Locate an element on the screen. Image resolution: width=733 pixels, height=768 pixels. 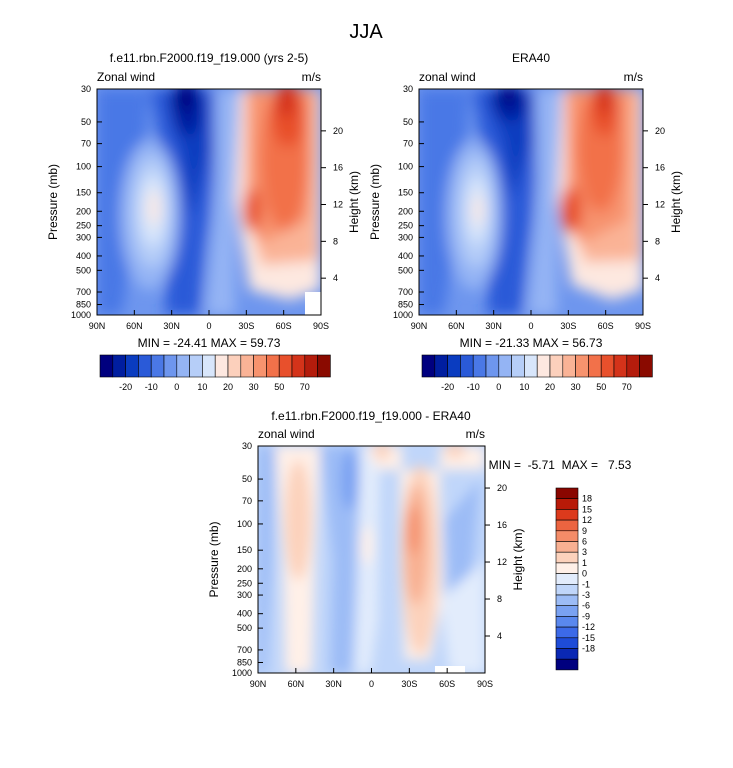
panel-era40-ytick-label: 50 is located at coordinates (408, 122).